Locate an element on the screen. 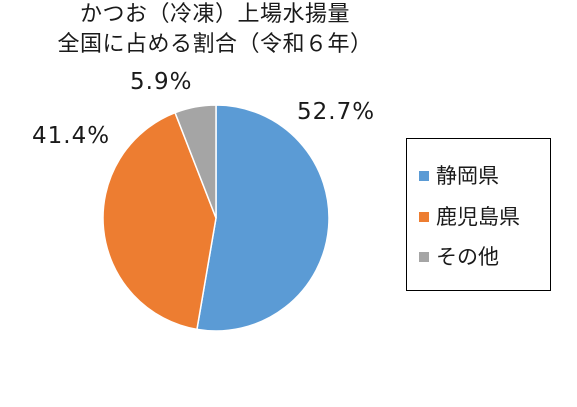 This screenshot has width=577, height=407. legend-item-shizuoka: 静岡県 is located at coordinates (459, 176).